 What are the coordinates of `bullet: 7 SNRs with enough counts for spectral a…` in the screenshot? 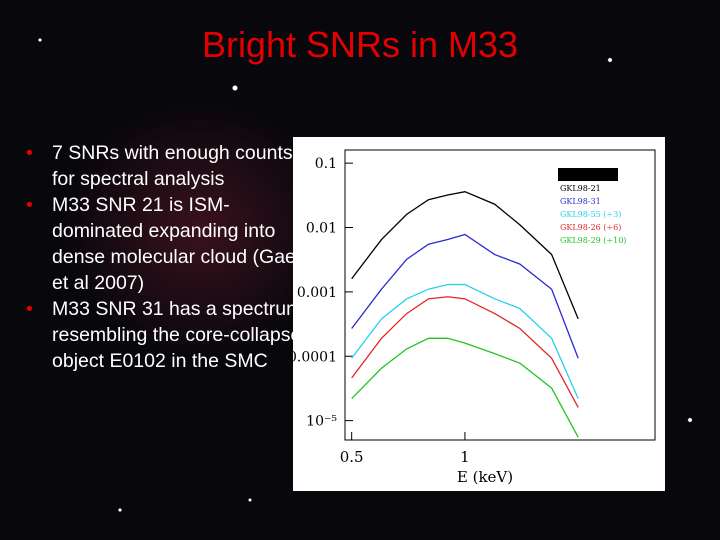 It's located at (169, 166).